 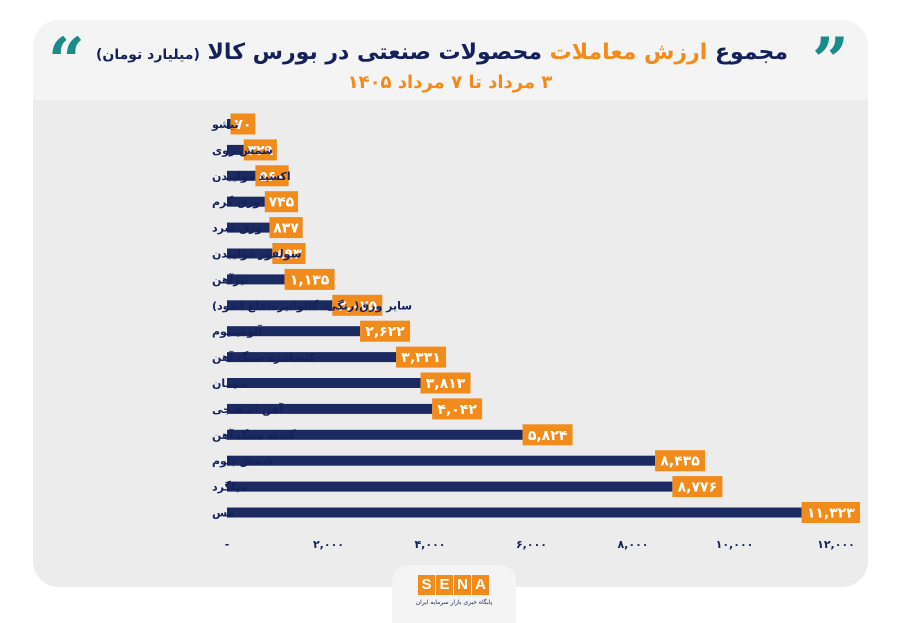 I want to click on logo-letters: S E N A, so click(x=454, y=585).